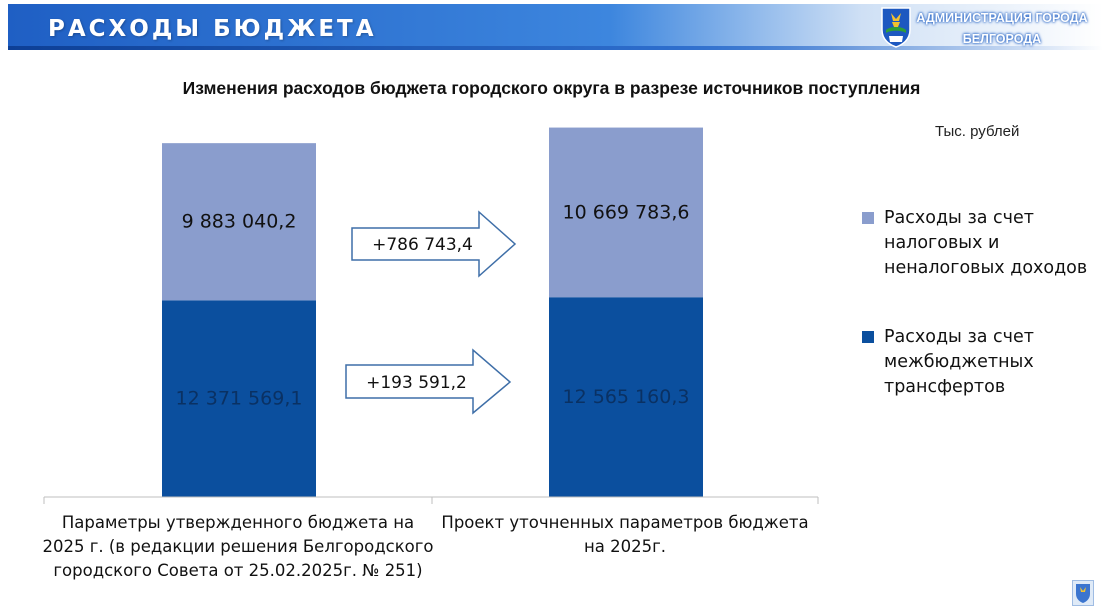 This screenshot has width=1103, height=614. What do you see at coordinates (959, 362) in the screenshot?
I see `legend-label-transfers: Расходы за счет межбюджетных трансфертов` at bounding box center [959, 362].